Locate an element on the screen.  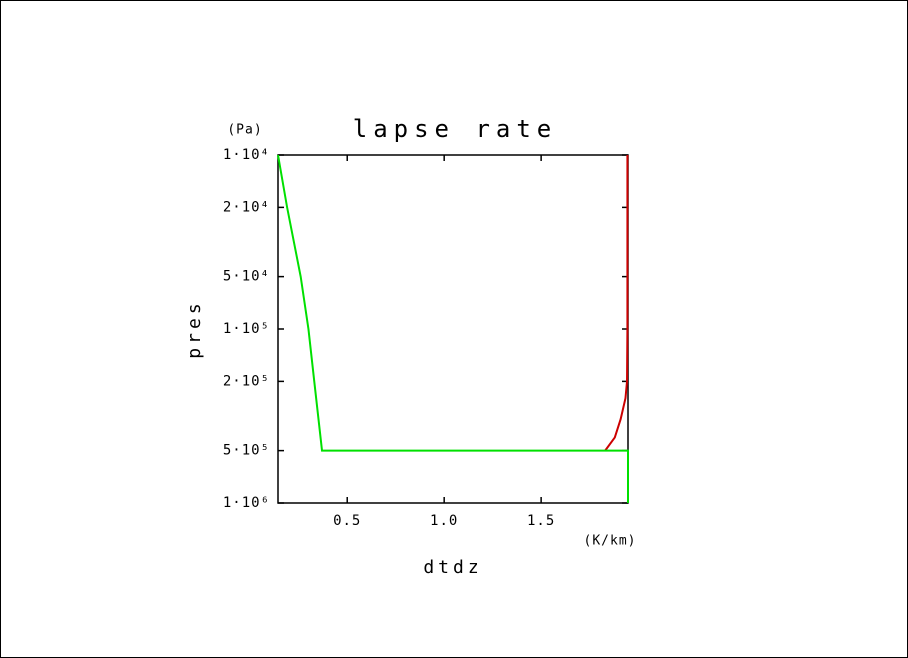
chart-title: lapse rate is located at coordinates (455, 129).